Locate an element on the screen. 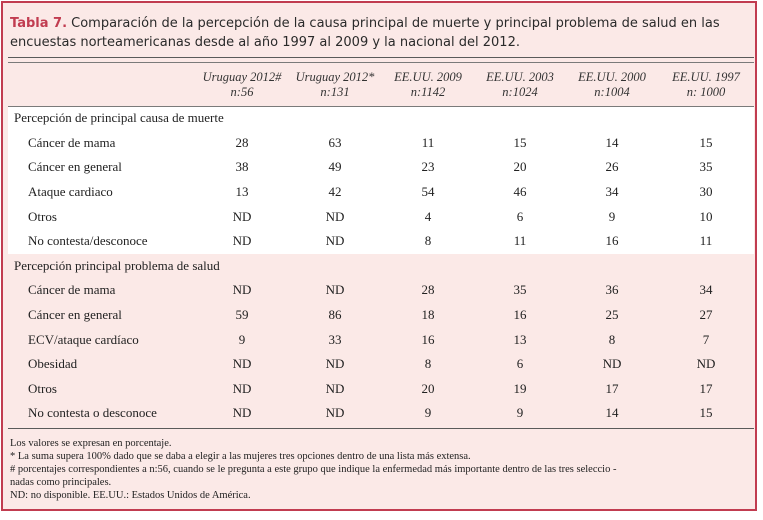  table-cell: 19 is located at coordinates (520, 389).